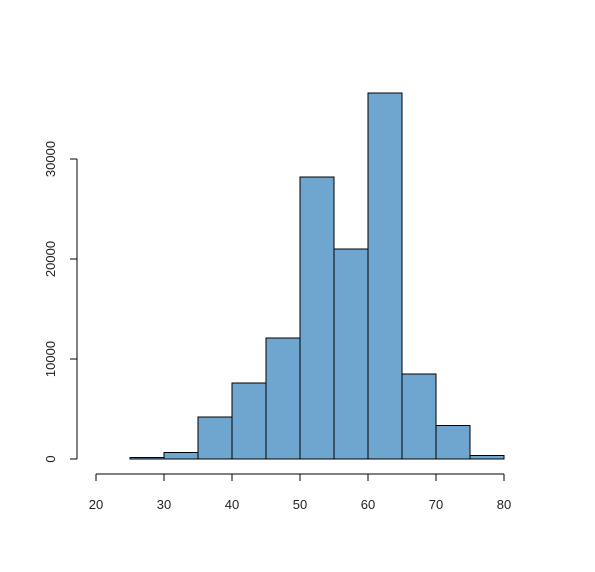  What do you see at coordinates (50, 159) in the screenshot?
I see `y-tick-label: 30000` at bounding box center [50, 159].